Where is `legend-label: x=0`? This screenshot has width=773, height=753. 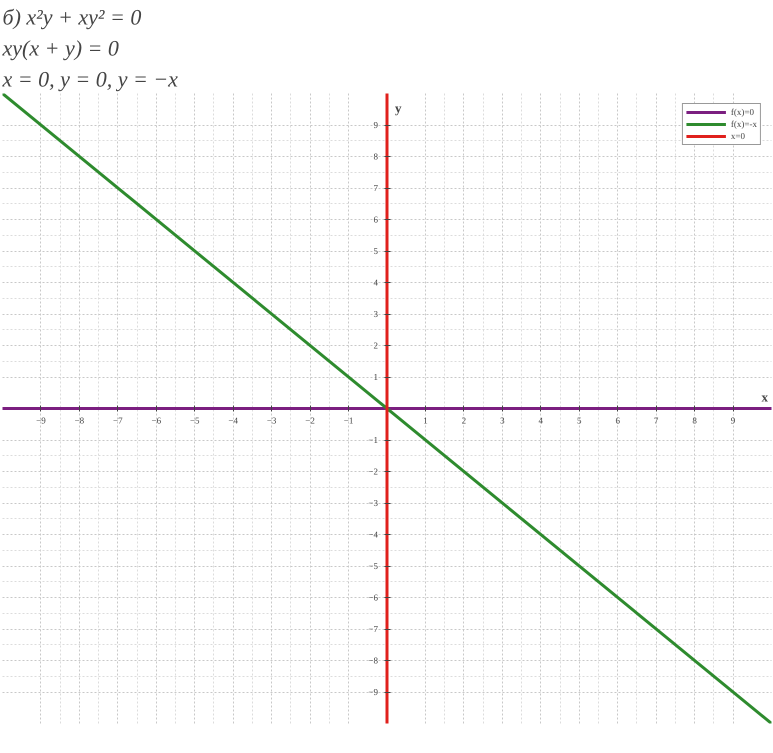
legend-label: x=0 is located at coordinates (738, 136).